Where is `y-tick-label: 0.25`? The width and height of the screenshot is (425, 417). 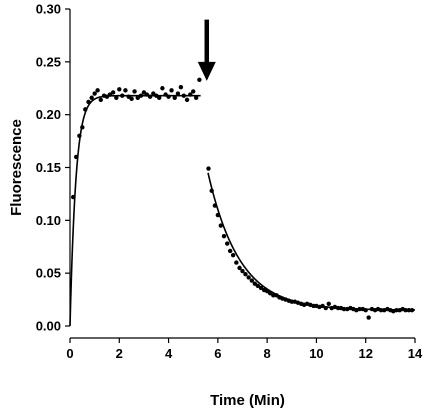 y-tick-label: 0.25 is located at coordinates (48, 61).